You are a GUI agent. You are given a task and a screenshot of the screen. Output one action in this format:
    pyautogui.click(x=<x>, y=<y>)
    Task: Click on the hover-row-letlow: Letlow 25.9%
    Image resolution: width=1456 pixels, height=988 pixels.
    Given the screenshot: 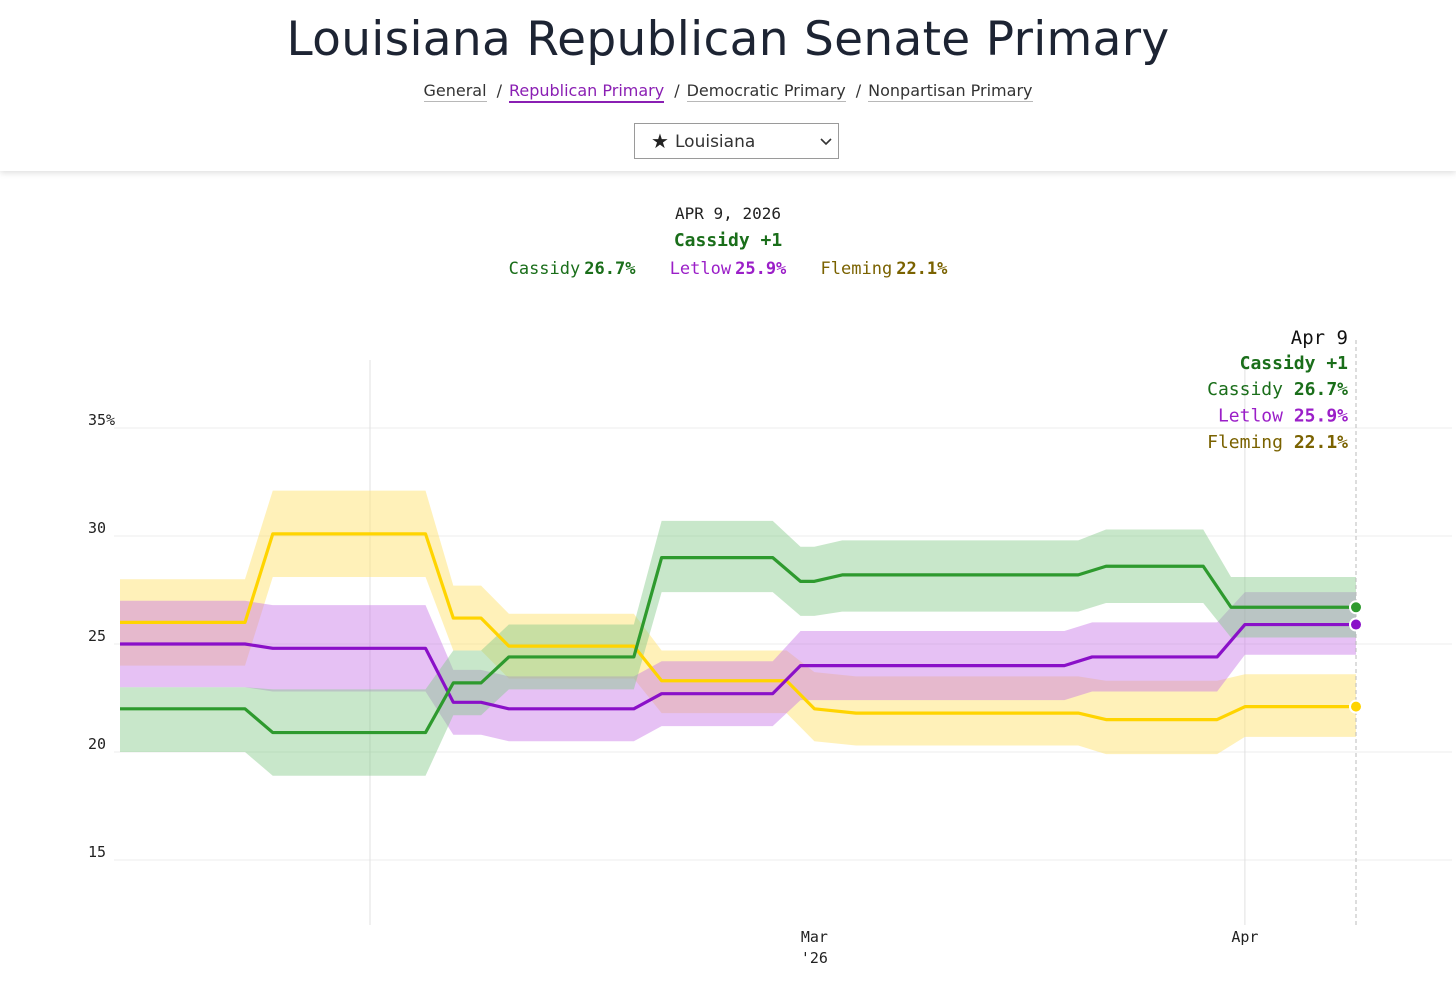 What is the action you would take?
    pyautogui.click(x=1283, y=416)
    